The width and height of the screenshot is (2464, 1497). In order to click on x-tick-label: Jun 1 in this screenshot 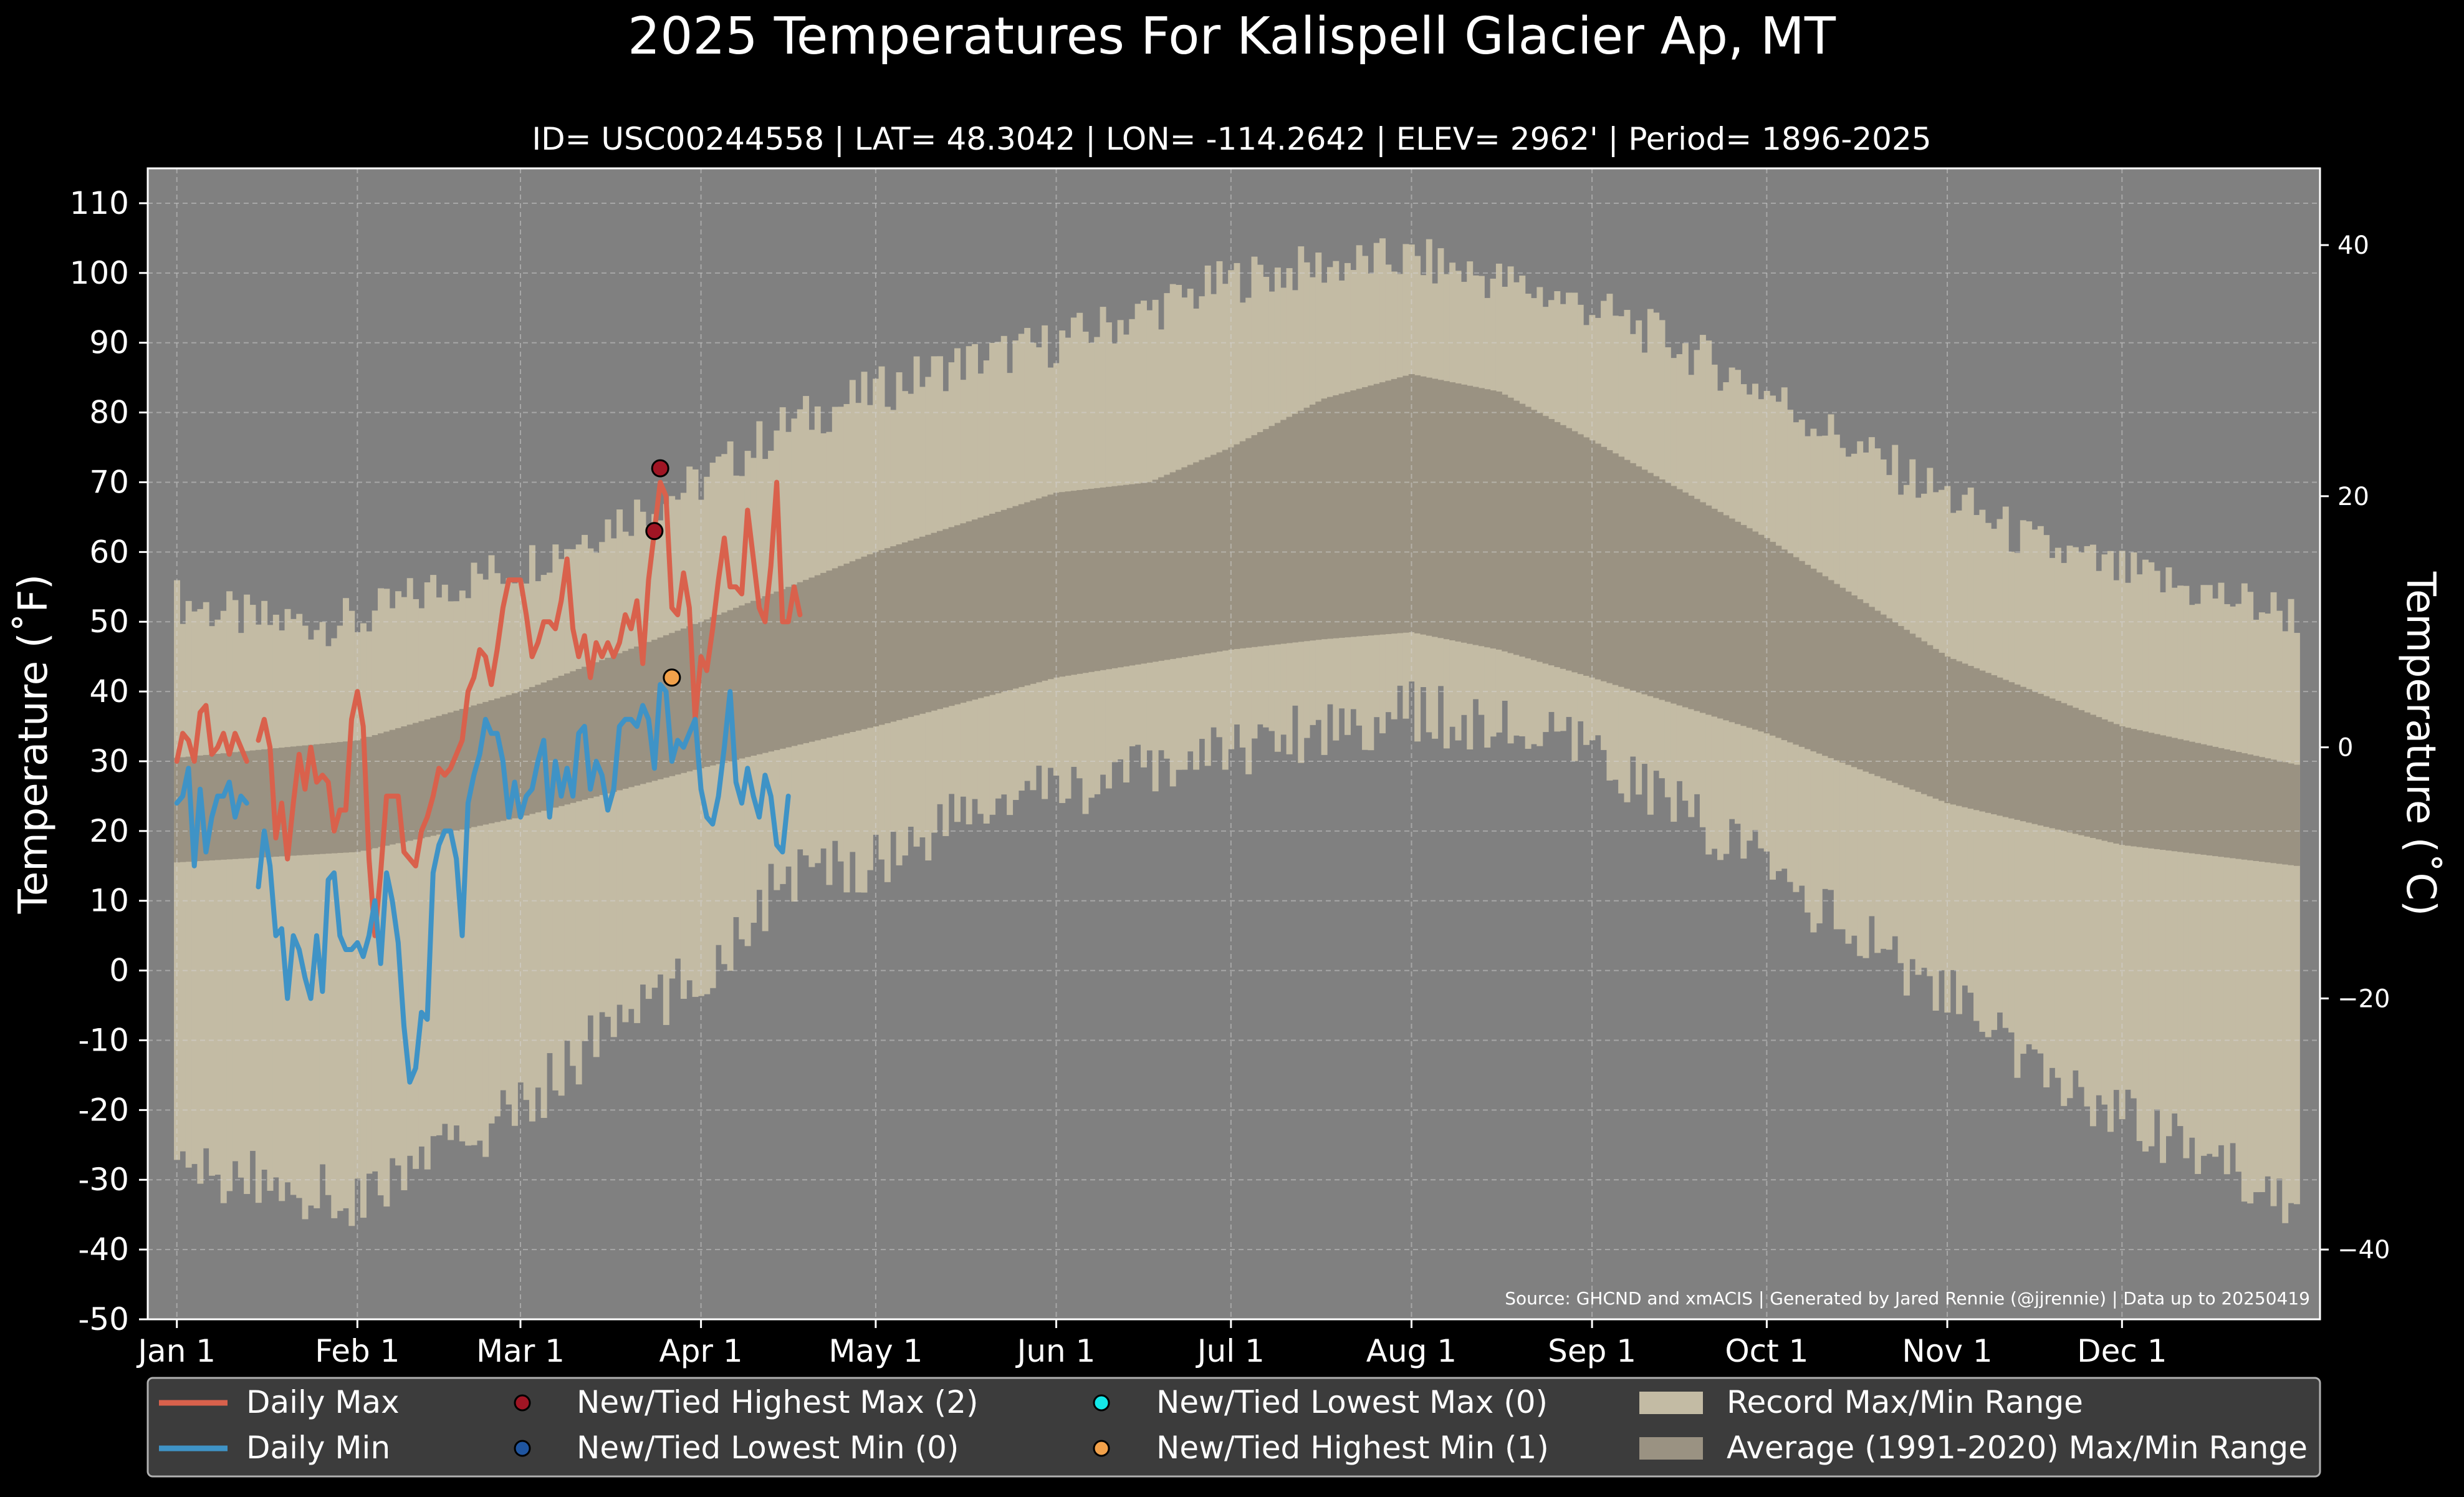, I will do `click(1055, 1351)`.